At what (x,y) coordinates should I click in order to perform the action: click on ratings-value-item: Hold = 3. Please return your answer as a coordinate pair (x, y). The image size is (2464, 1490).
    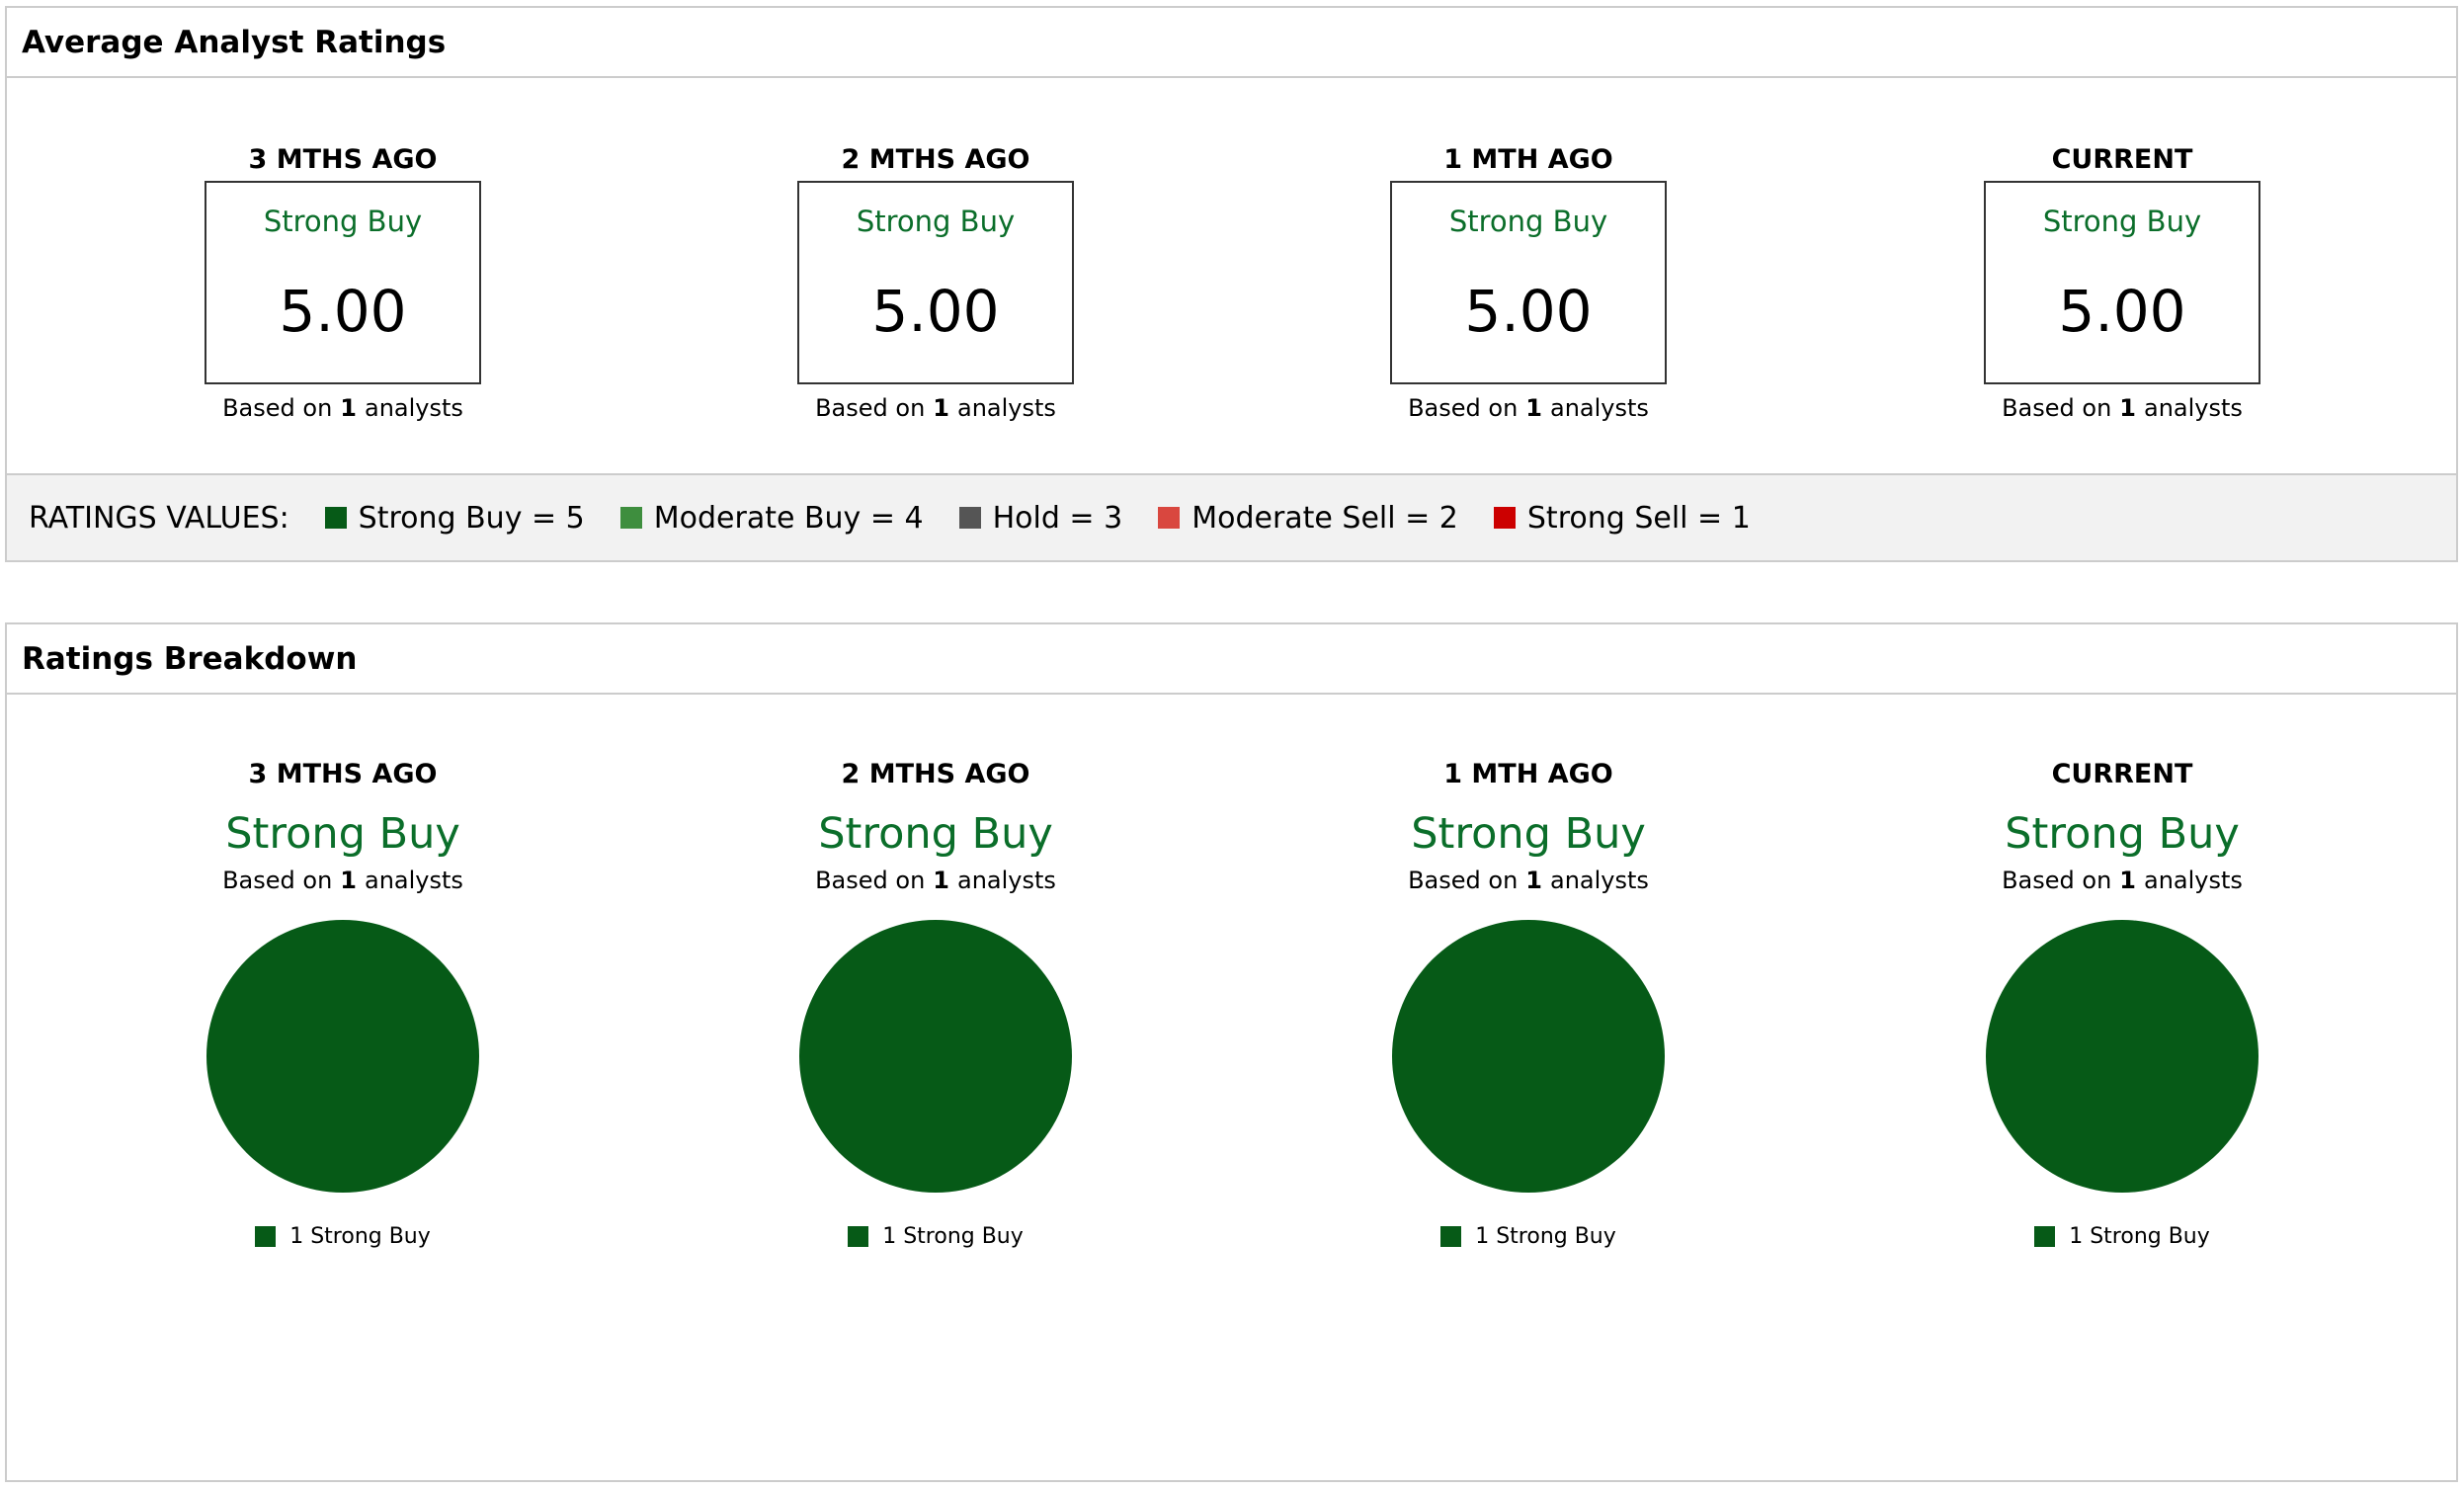
    Looking at the image, I should click on (1040, 518).